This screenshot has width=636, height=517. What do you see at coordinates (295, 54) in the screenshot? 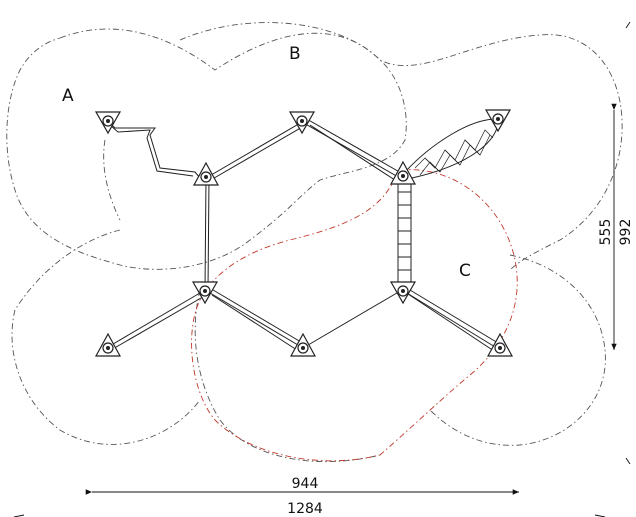
I see `zone-label-b: B` at bounding box center [295, 54].